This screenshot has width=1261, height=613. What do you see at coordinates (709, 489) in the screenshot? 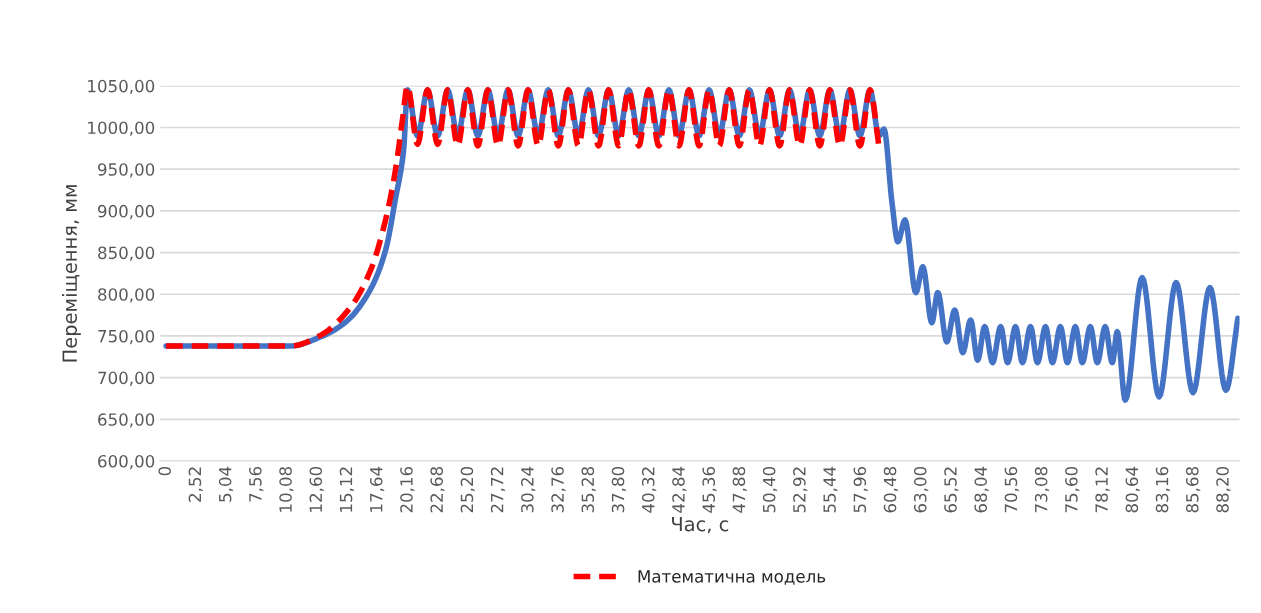
I see `x-tick-label: 45,36` at bounding box center [709, 489].